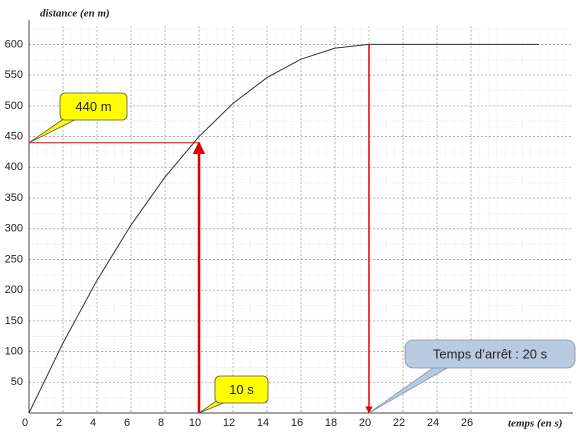  What do you see at coordinates (535, 424) in the screenshot?
I see `x-axis-title: temps (en s)` at bounding box center [535, 424].